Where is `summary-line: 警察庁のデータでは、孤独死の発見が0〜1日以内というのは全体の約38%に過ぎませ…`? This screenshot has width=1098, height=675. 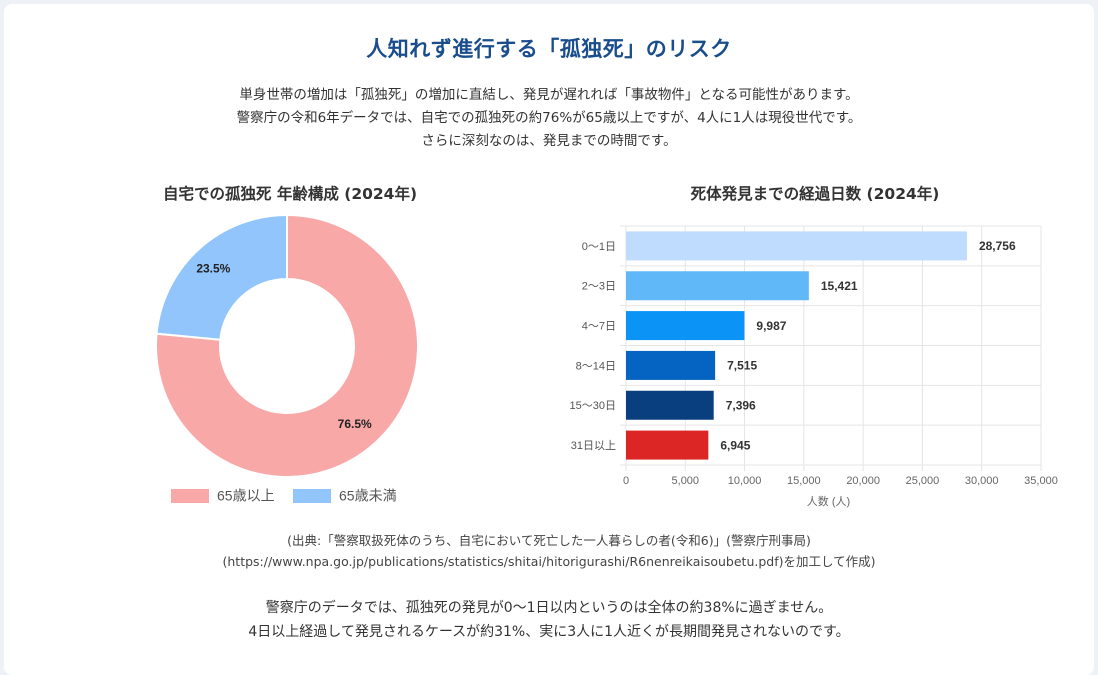
summary-line: 警察庁のデータでは、孤独死の発見が0〜1日以内というのは全体の約38%に過ぎませ… is located at coordinates (549, 608).